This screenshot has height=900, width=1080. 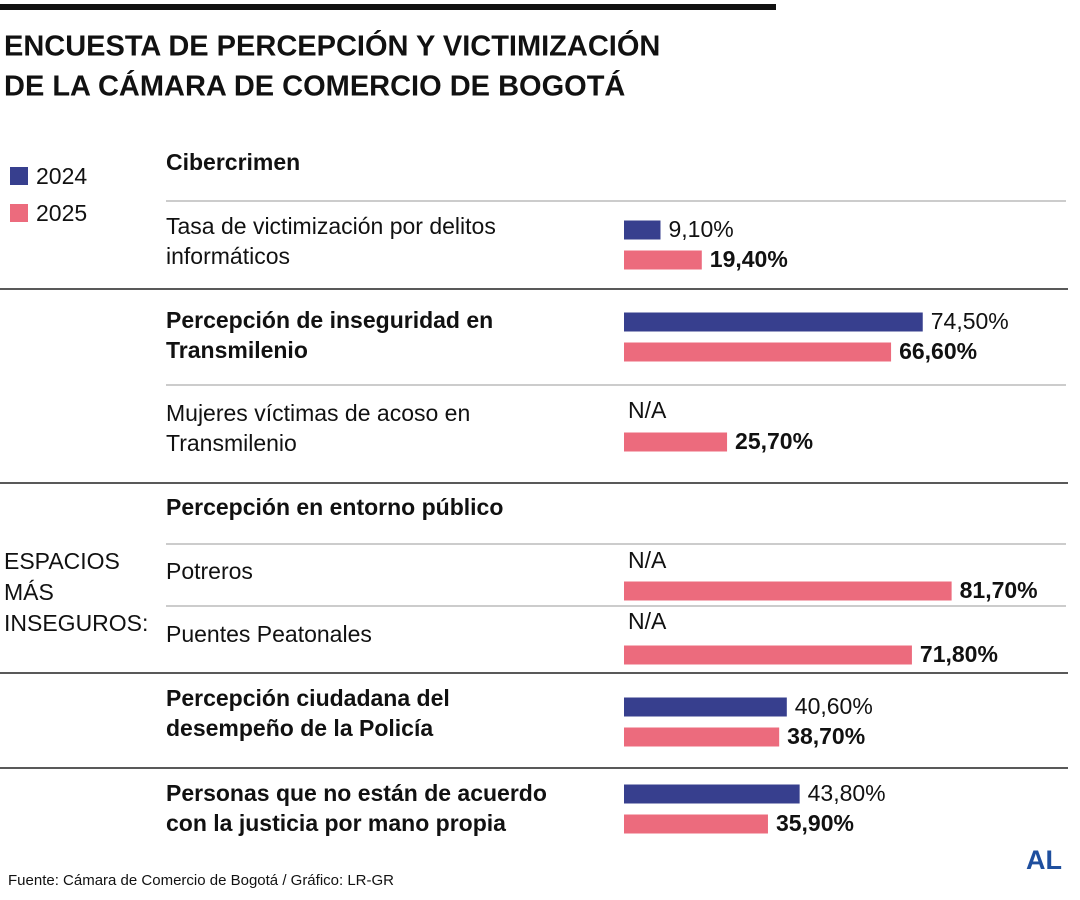 I want to click on legend-label: 2025, so click(x=61, y=213).